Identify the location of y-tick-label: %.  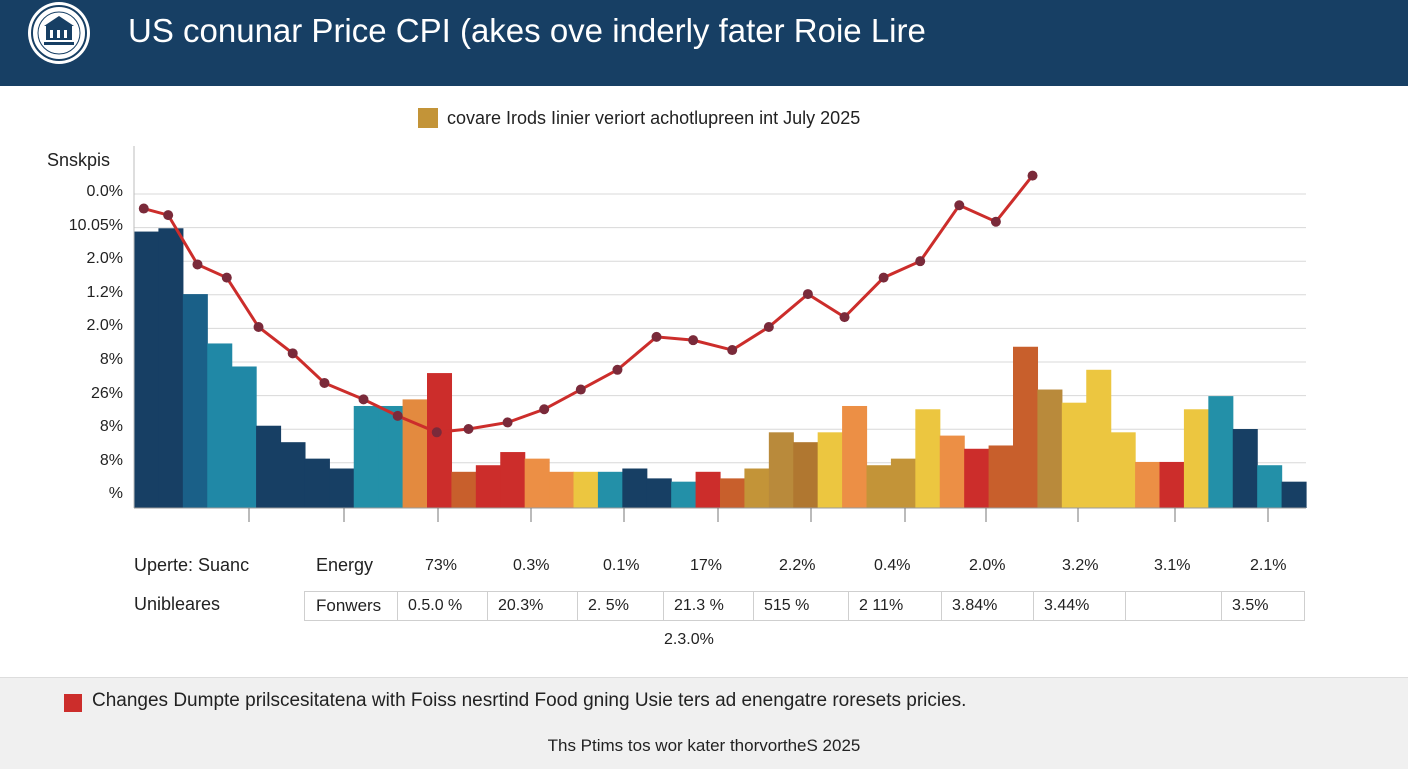
(115, 494).